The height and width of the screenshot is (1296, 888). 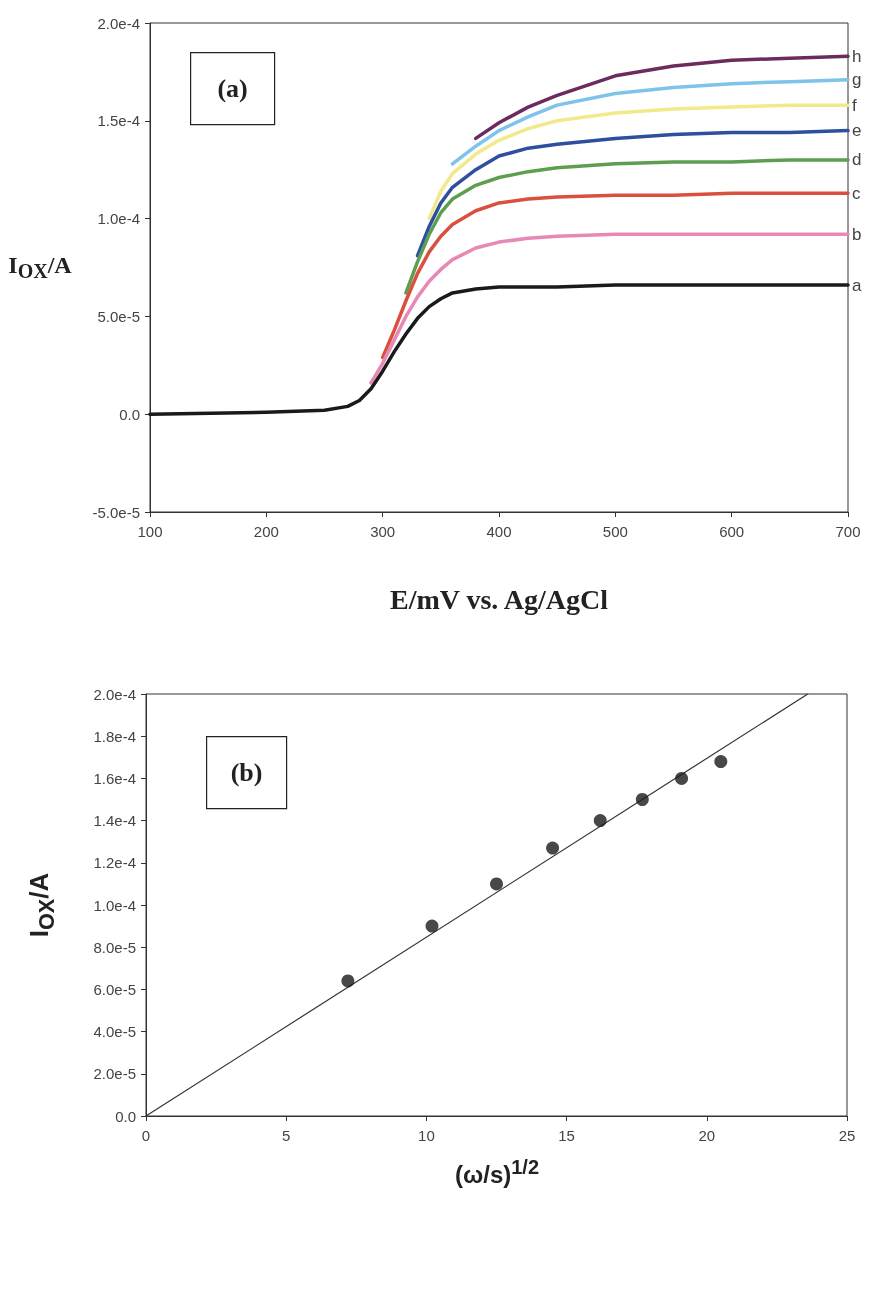 What do you see at coordinates (732, 531) in the screenshot?
I see `x-tick-label: 600` at bounding box center [732, 531].